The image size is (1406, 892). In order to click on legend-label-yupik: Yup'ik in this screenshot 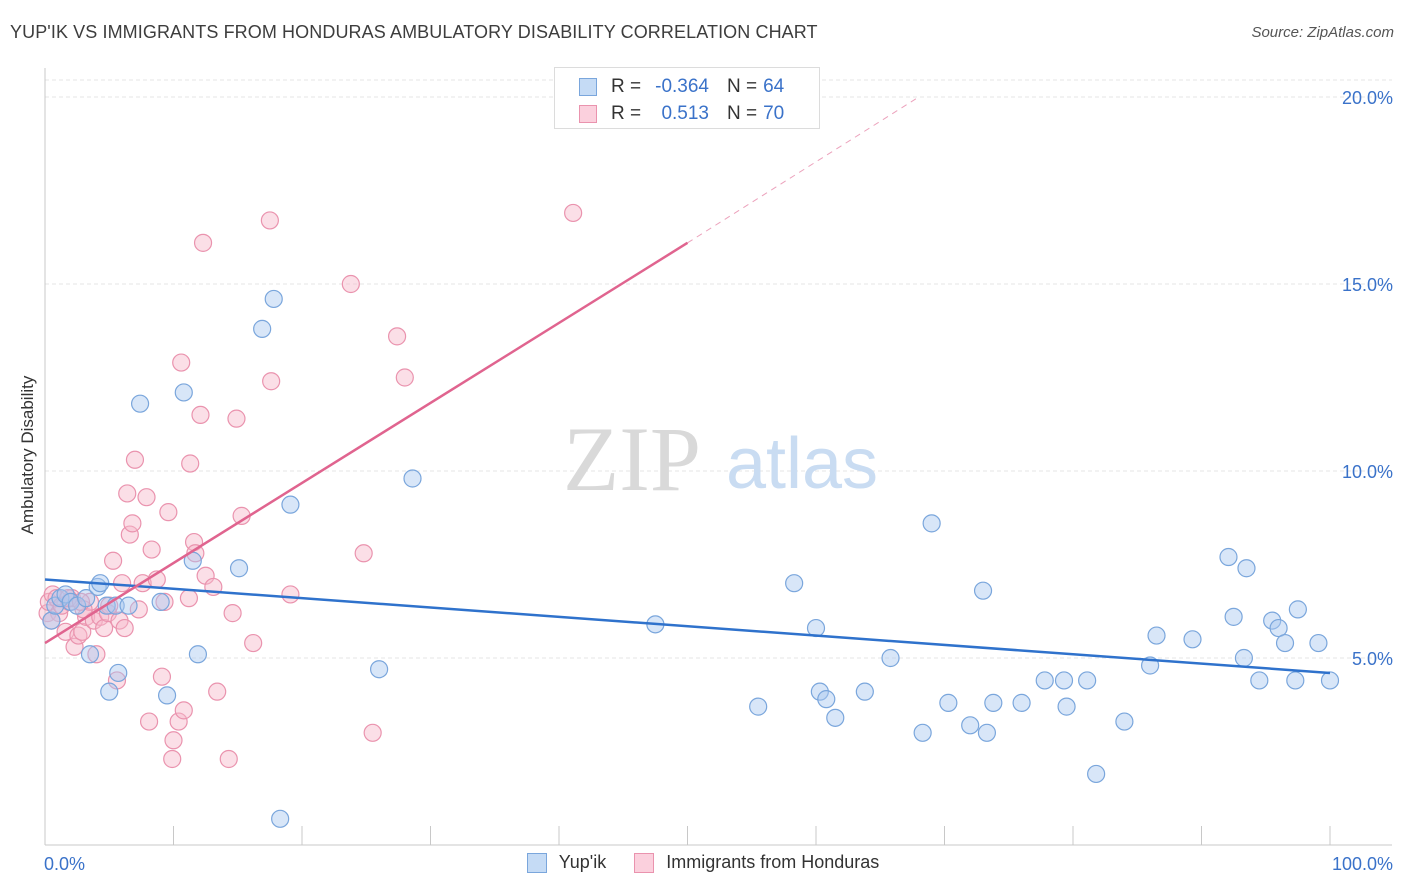, I will do `click(582, 862)`.